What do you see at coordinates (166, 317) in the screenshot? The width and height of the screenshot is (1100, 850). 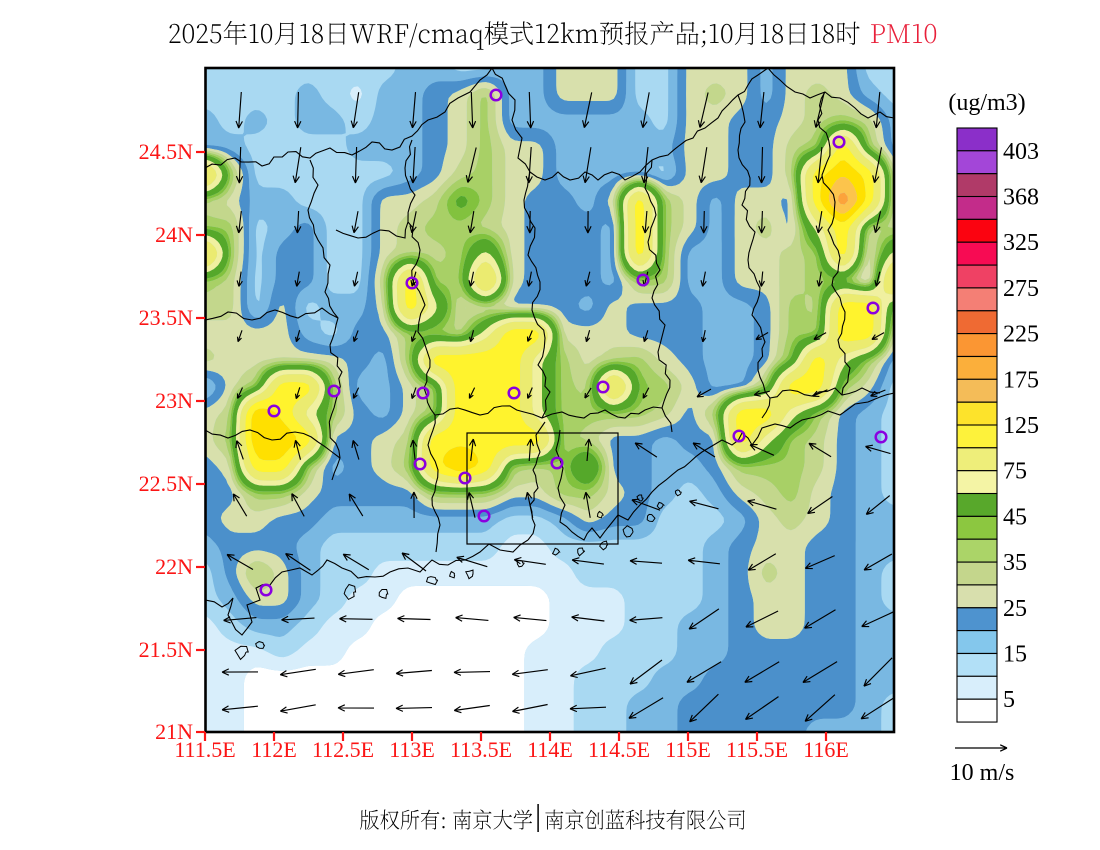 I see `svg-text: 23.5N` at bounding box center [166, 317].